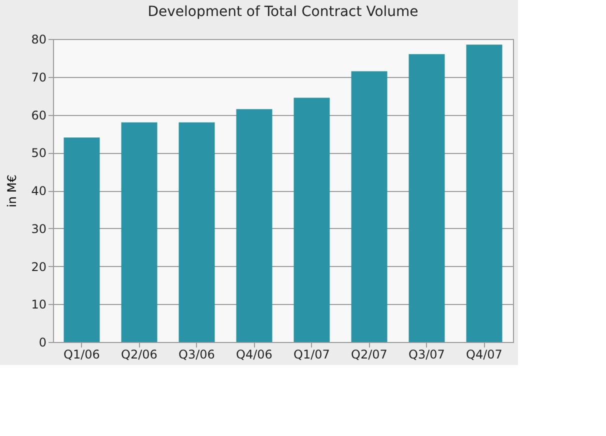 The height and width of the screenshot is (436, 606). Describe the element at coordinates (369, 355) in the screenshot. I see `x-tick-label: Q2/07` at that location.